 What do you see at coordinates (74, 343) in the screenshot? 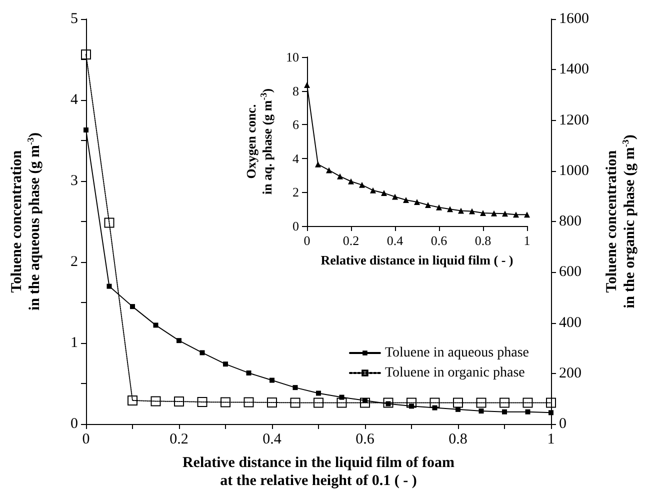
I see `y-tick-label: 1` at bounding box center [74, 343].